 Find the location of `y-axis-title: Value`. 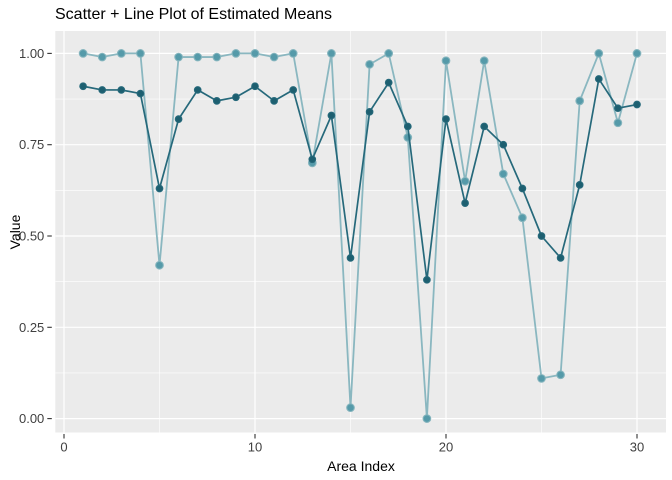

y-axis-title: Value is located at coordinates (15, 232).